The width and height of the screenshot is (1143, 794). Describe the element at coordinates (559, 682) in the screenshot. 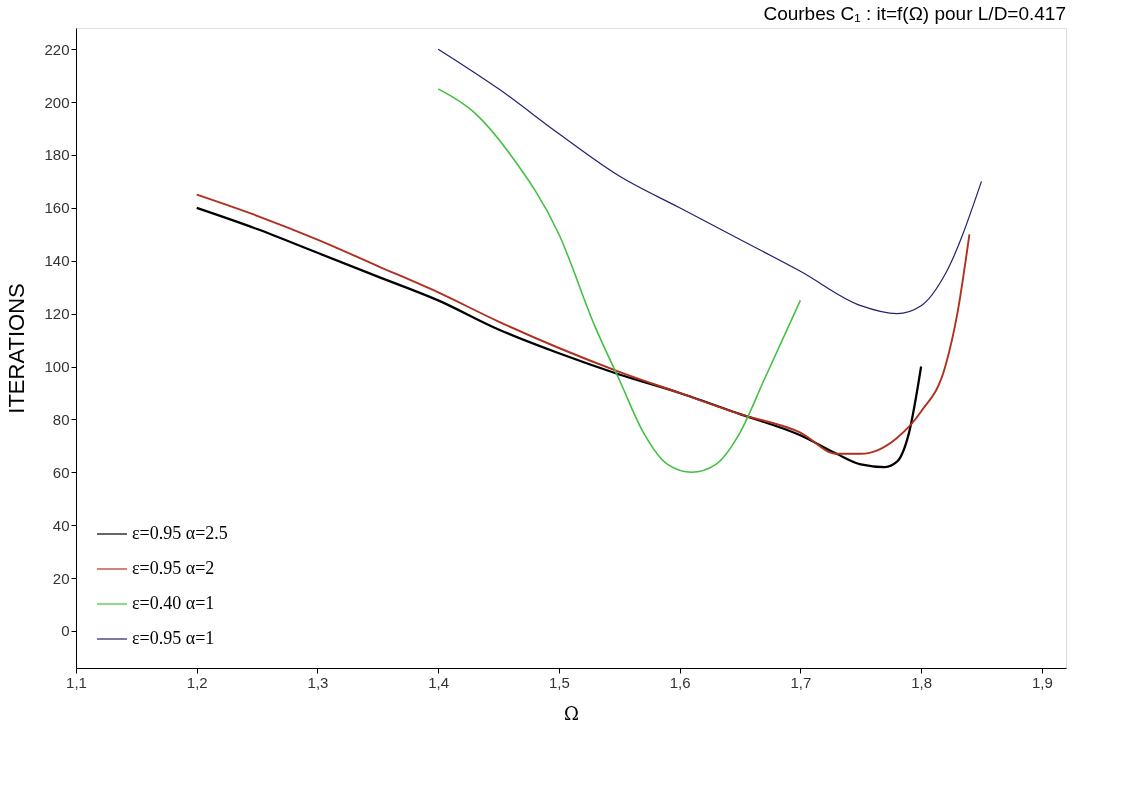

I see `x-tick-label: 1,5` at that location.